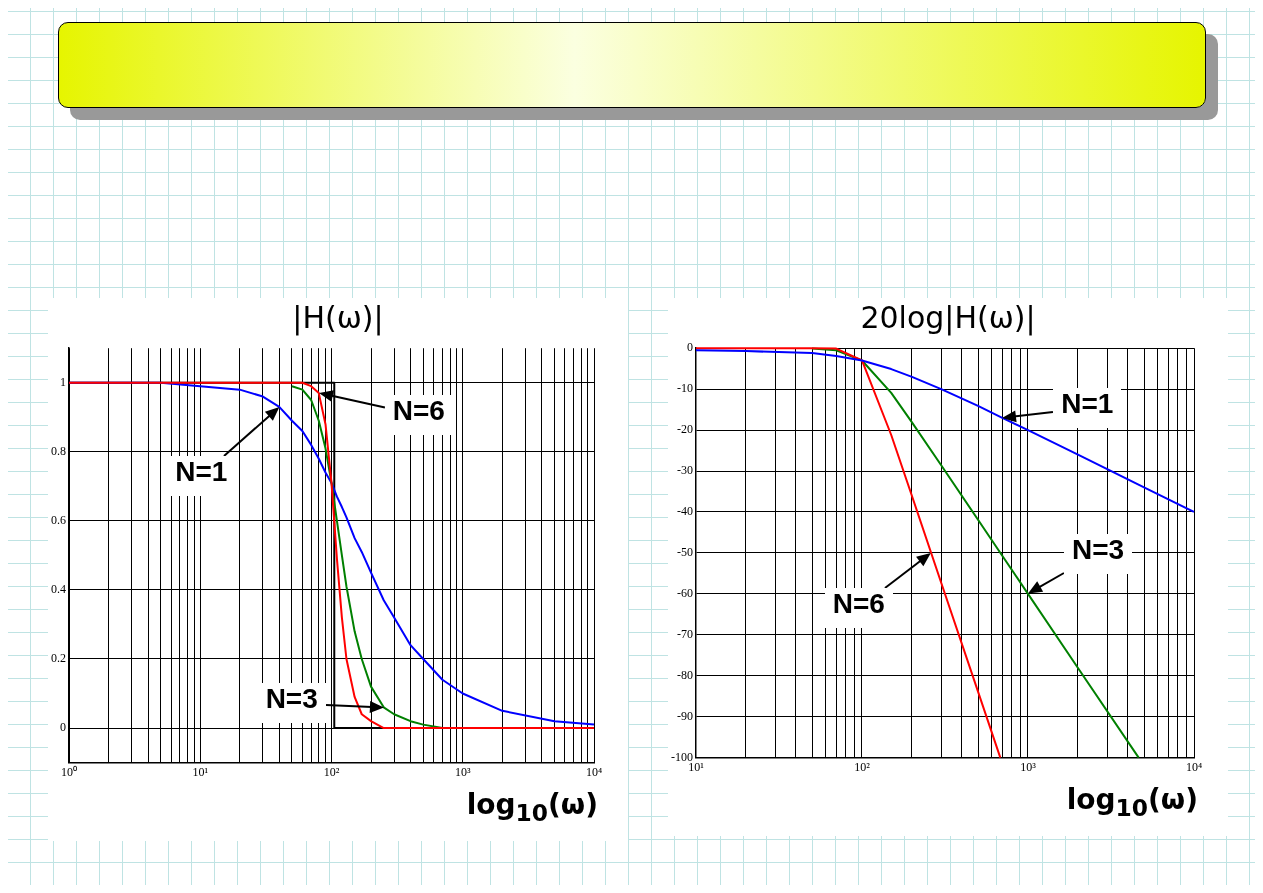 This screenshot has height=893, width=1263. What do you see at coordinates (58, 520) in the screenshot?
I see `y-tick-label: 0.6` at bounding box center [58, 520].